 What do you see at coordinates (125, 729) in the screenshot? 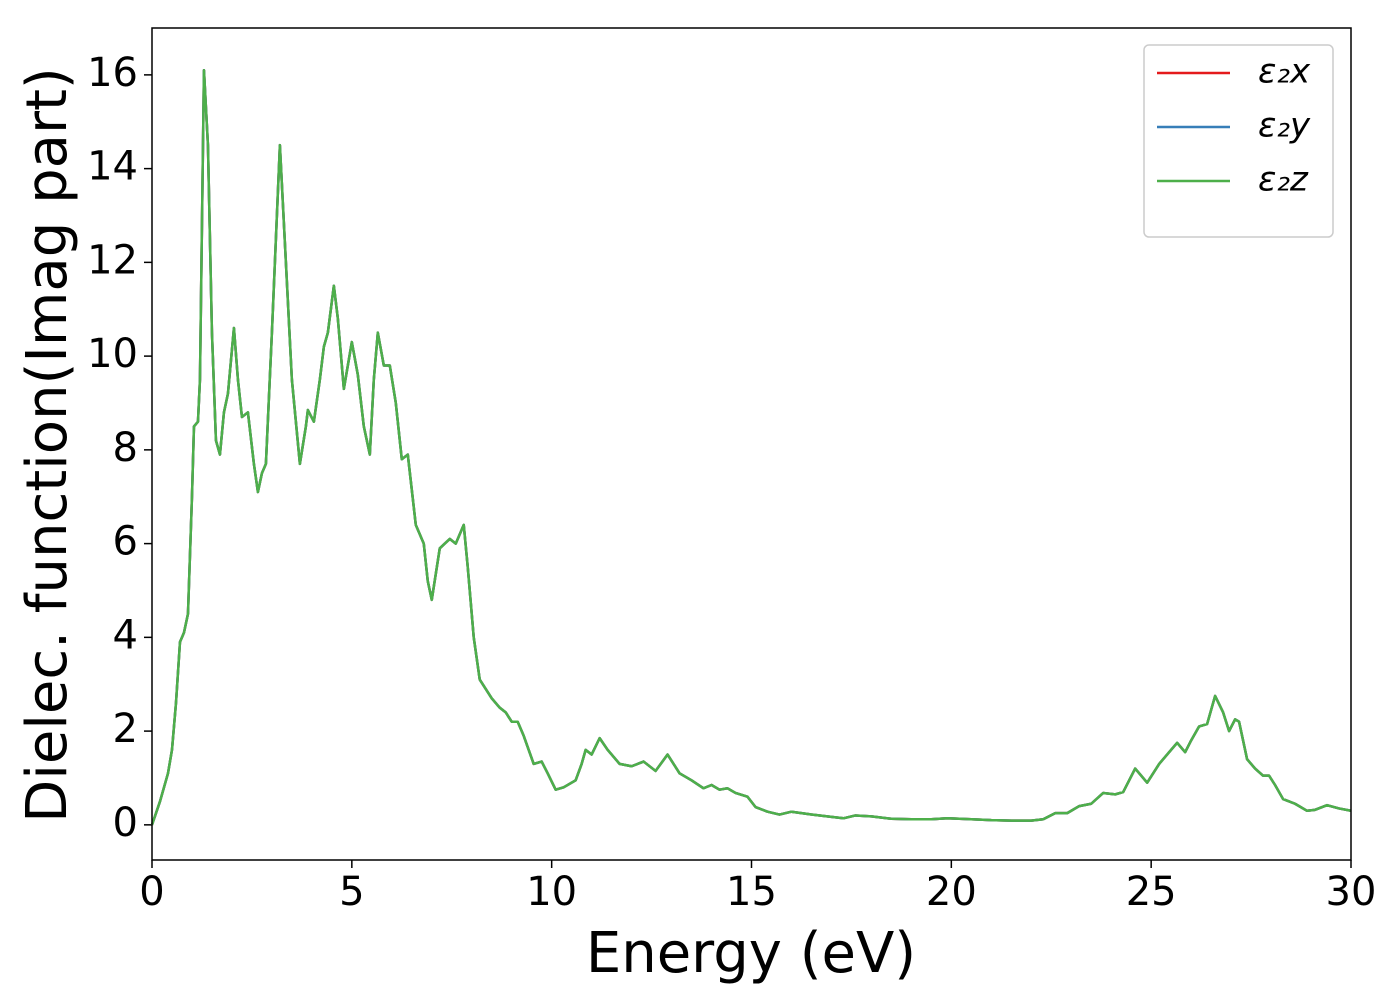
I see `y-tick-label: 2` at bounding box center [125, 729].